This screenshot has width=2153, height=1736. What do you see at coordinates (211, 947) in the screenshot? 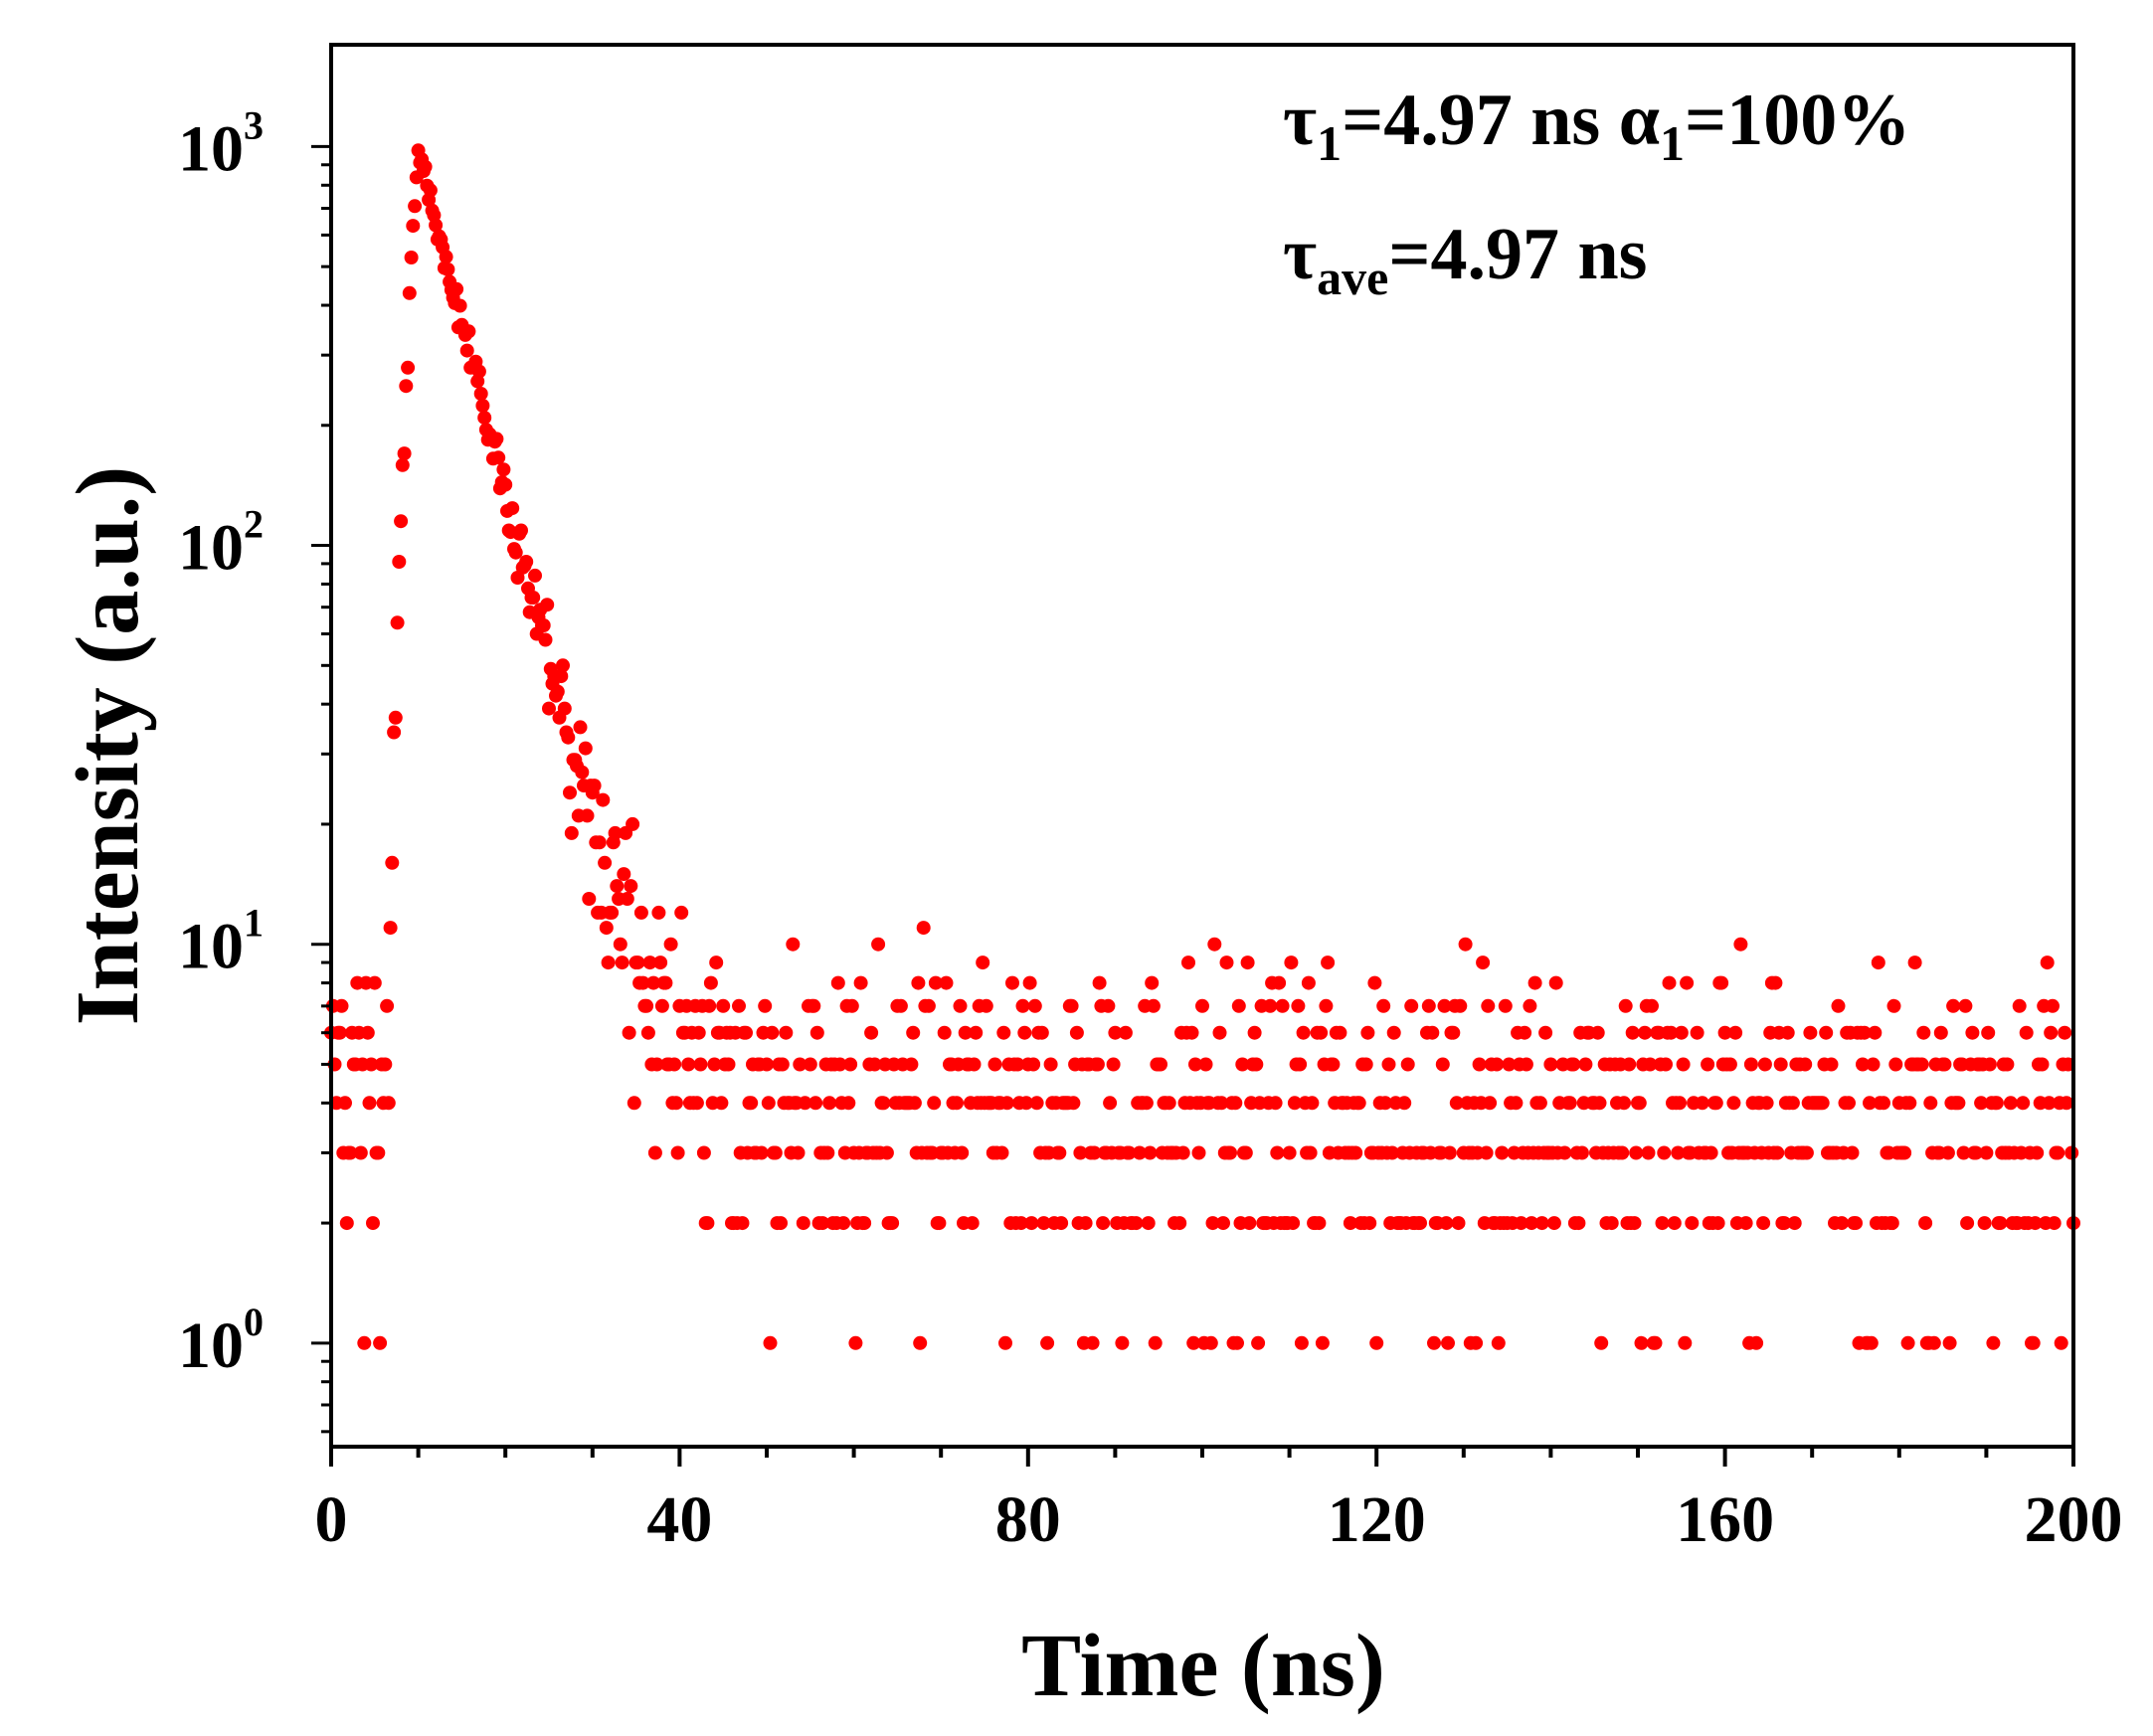
I see `y-tick-base: 10` at bounding box center [211, 947].